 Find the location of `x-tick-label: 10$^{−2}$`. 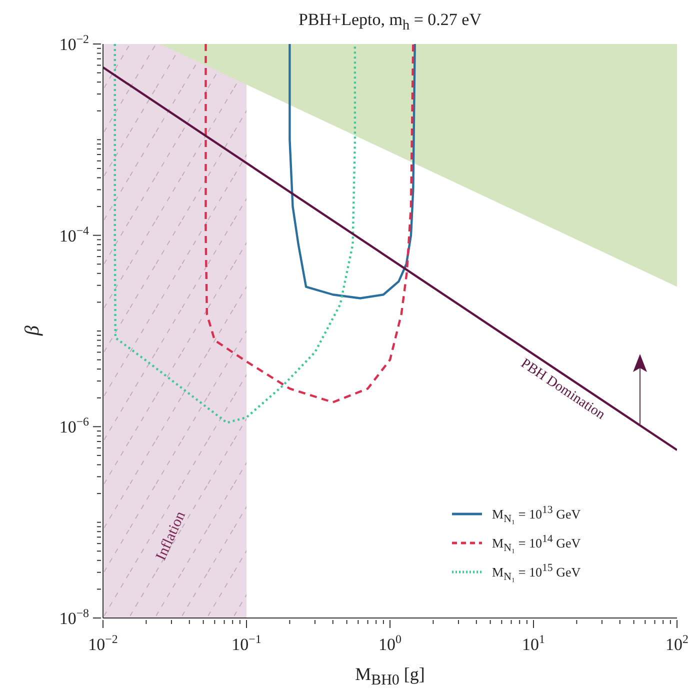

x-tick-label: 10$^{−2}$ is located at coordinates (103, 643).